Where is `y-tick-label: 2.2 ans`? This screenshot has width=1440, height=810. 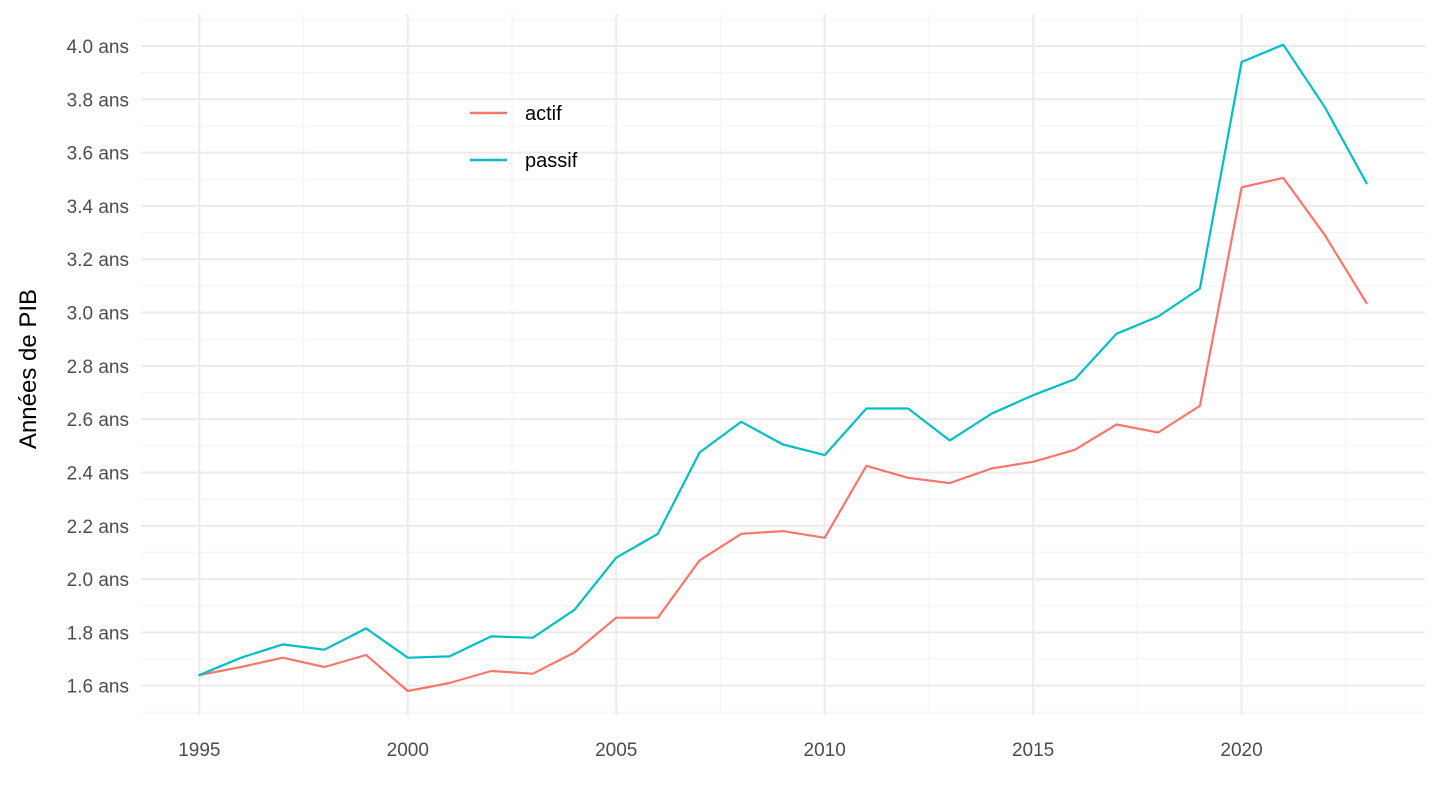 y-tick-label: 2.2 ans is located at coordinates (98, 527).